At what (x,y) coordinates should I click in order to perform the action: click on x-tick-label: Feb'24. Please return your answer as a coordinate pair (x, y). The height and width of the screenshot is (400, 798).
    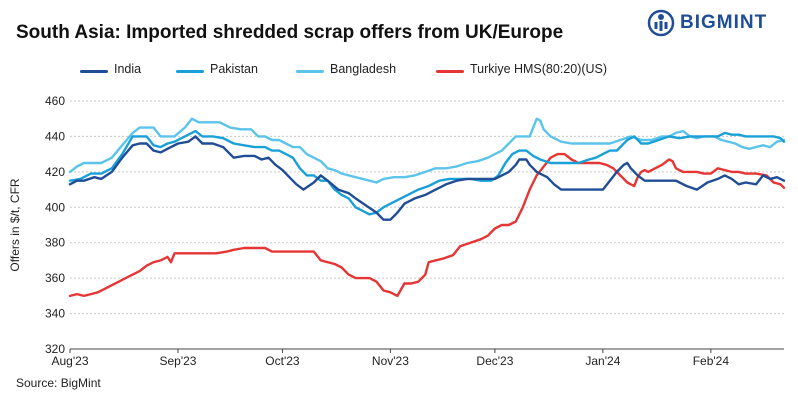
    Looking at the image, I should click on (711, 361).